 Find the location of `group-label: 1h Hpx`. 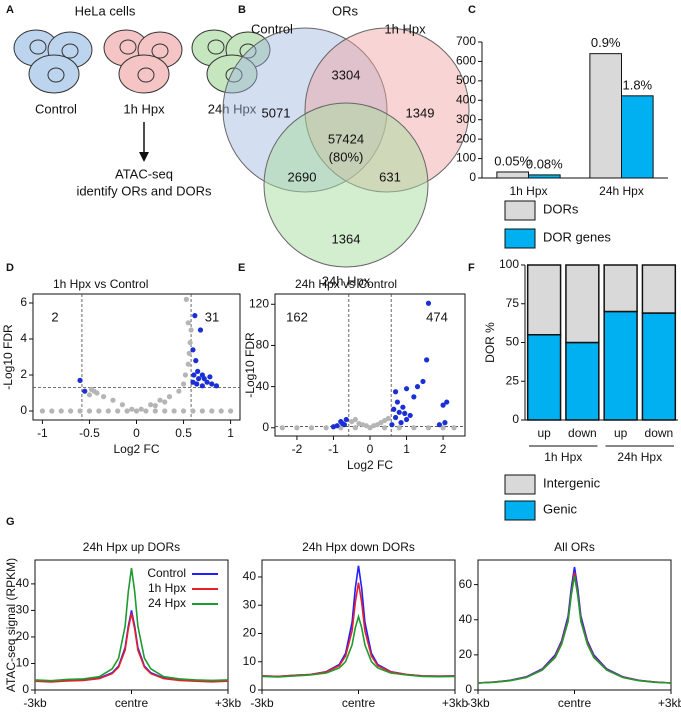

group-label: 1h Hpx is located at coordinates (563, 457).